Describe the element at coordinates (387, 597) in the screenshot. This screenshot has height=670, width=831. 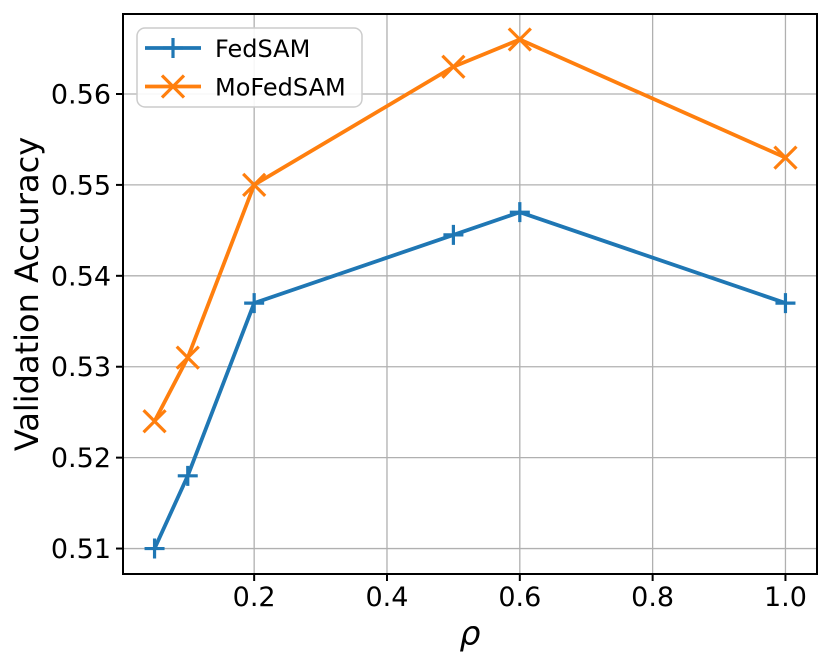
I see `x-tick-label: 0.4` at that location.